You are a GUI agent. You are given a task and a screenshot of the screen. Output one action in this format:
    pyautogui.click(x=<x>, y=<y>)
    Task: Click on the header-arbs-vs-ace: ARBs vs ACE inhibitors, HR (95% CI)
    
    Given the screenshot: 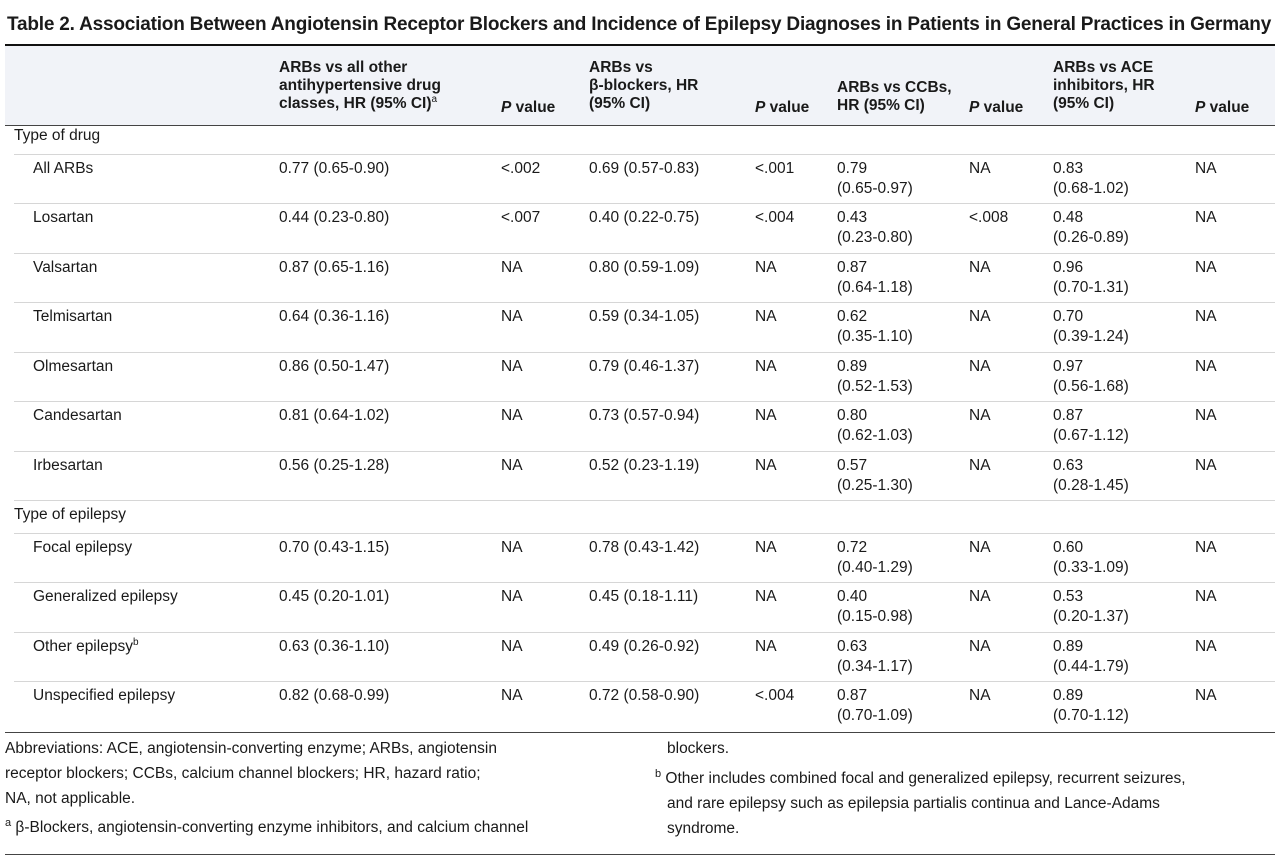 What is the action you would take?
    pyautogui.click(x=1104, y=85)
    